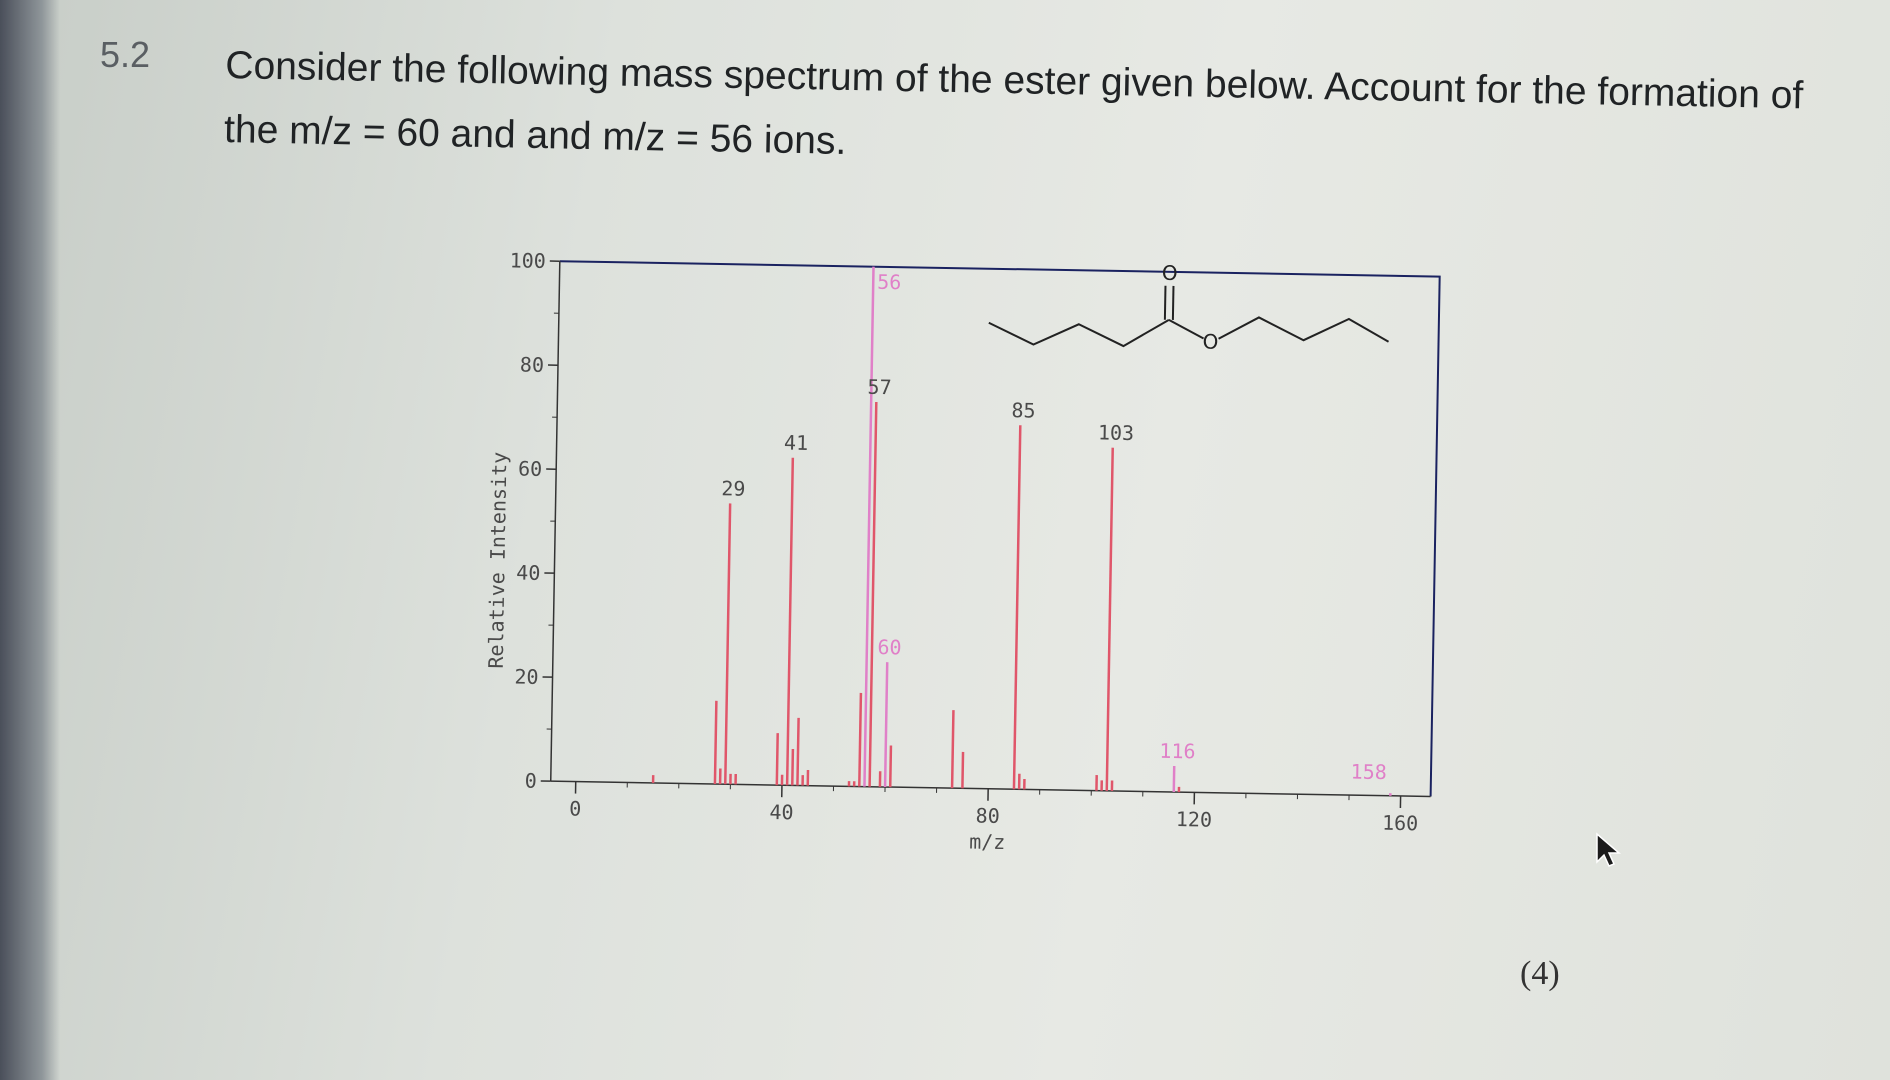 The image size is (1890, 1080). What do you see at coordinates (1189, 316) in the screenshot?
I see `ester-structure` at bounding box center [1189, 316].